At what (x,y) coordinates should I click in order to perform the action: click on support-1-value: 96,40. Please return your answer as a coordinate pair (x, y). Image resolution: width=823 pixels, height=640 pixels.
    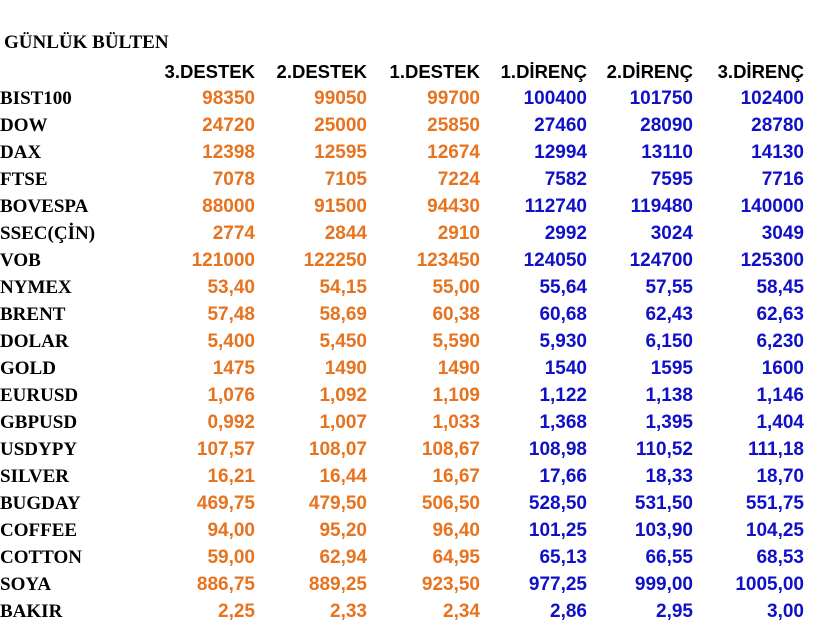
    Looking at the image, I should click on (456, 530).